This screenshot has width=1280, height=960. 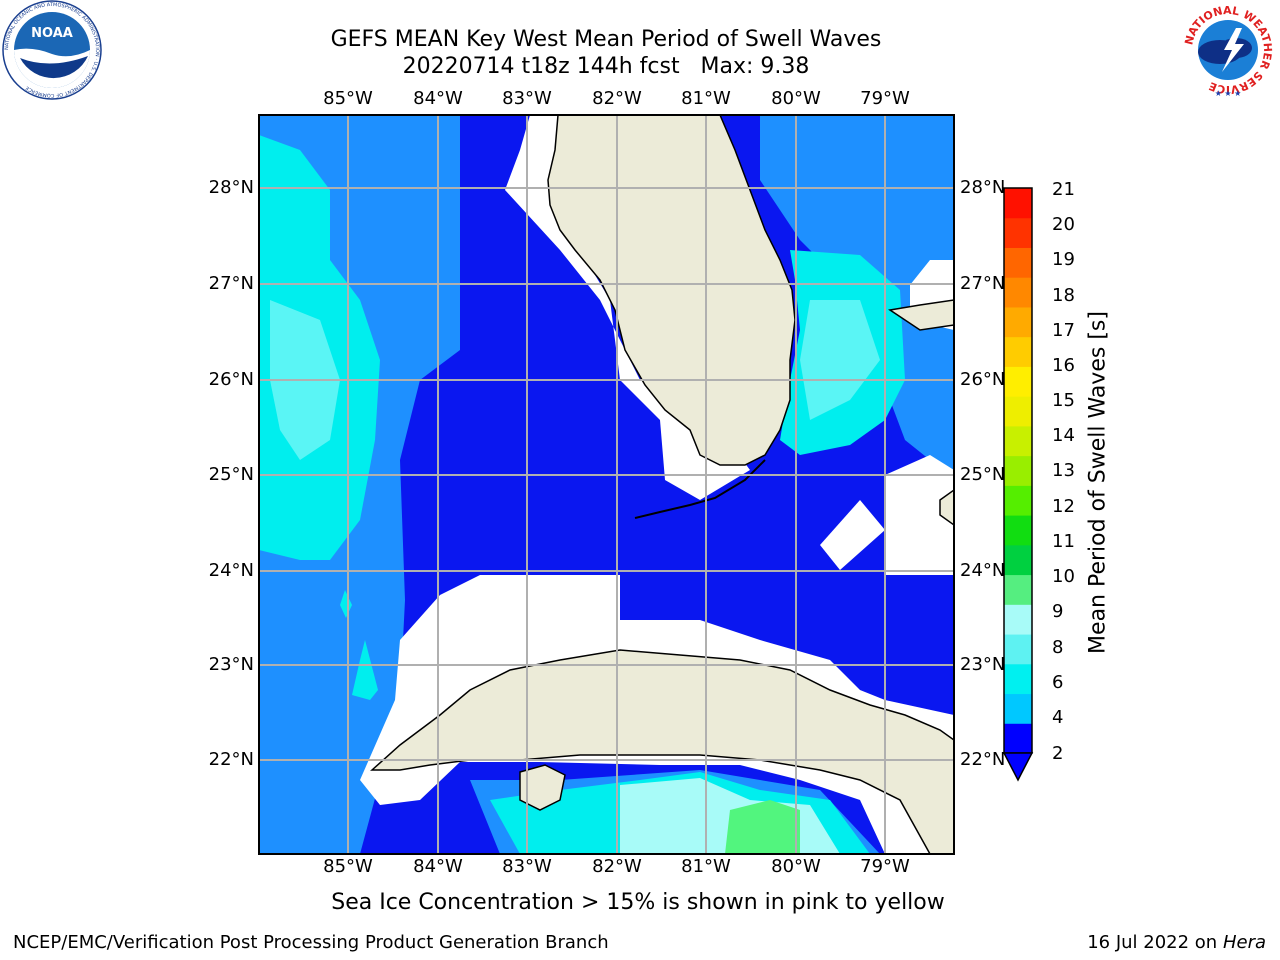 What do you see at coordinates (1063, 259) in the screenshot?
I see `colorbar-tick: 19` at bounding box center [1063, 259].